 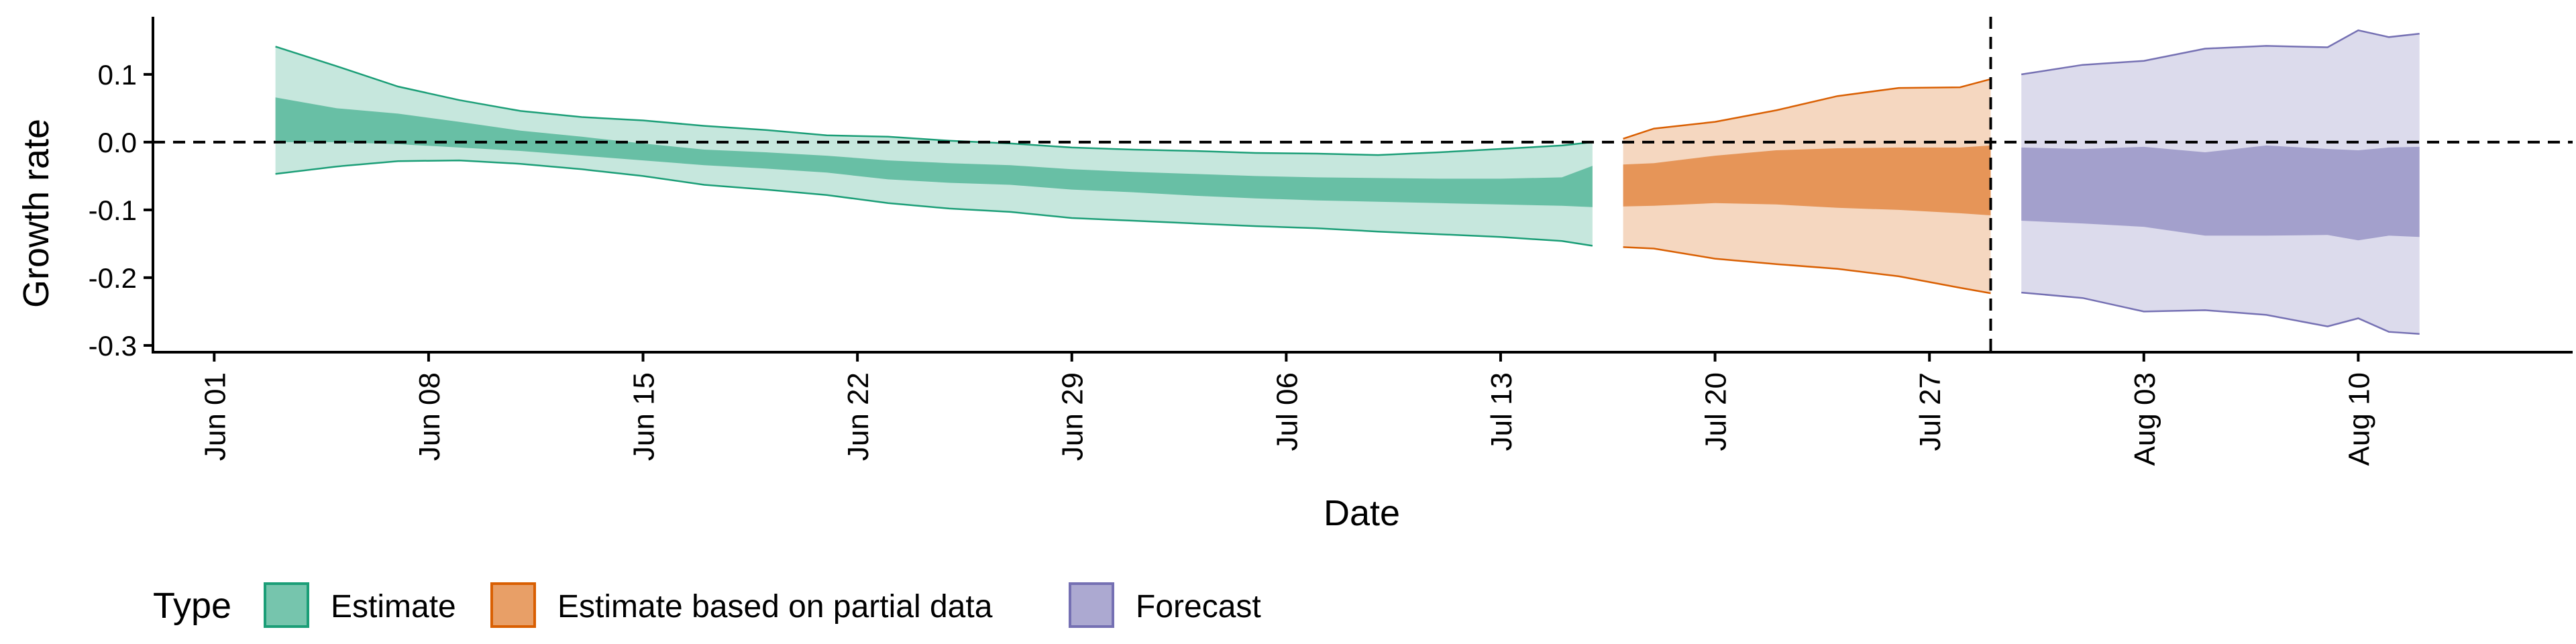 I want to click on y-tick-label: -0.1, so click(x=113, y=210).